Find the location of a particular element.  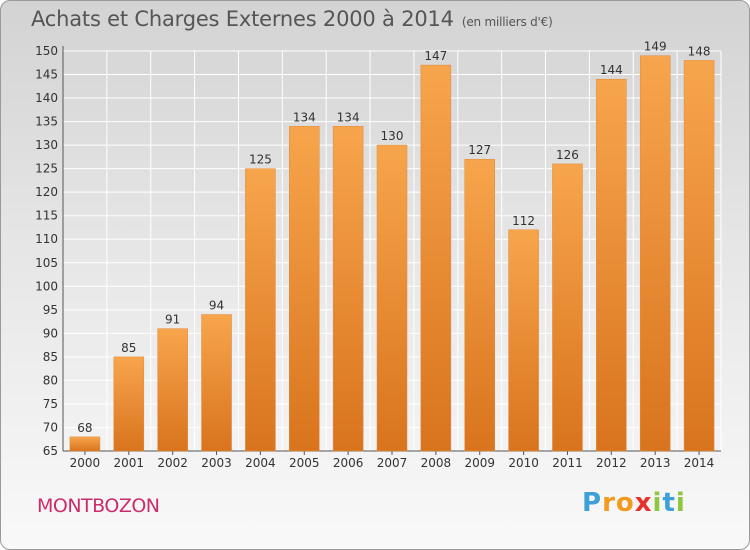

x-tick-label: 2010 is located at coordinates (523, 463).